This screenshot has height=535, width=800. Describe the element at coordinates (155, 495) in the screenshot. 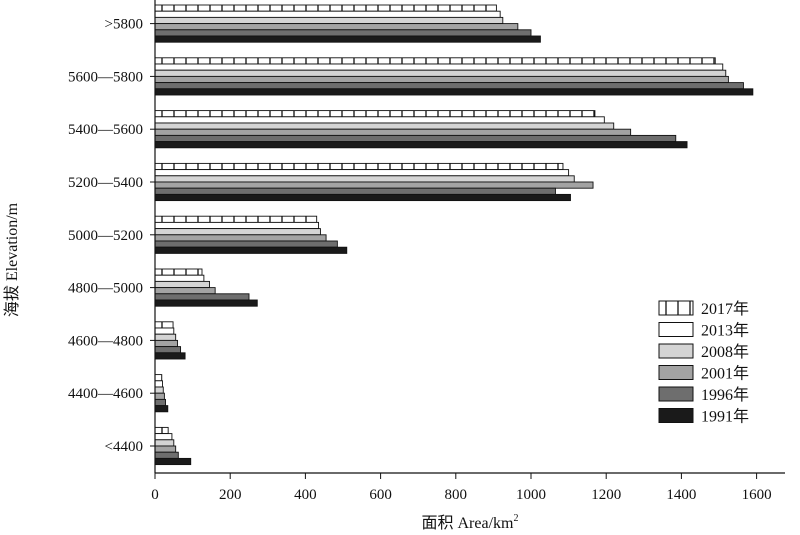

I see `x-tick-label: 0` at that location.